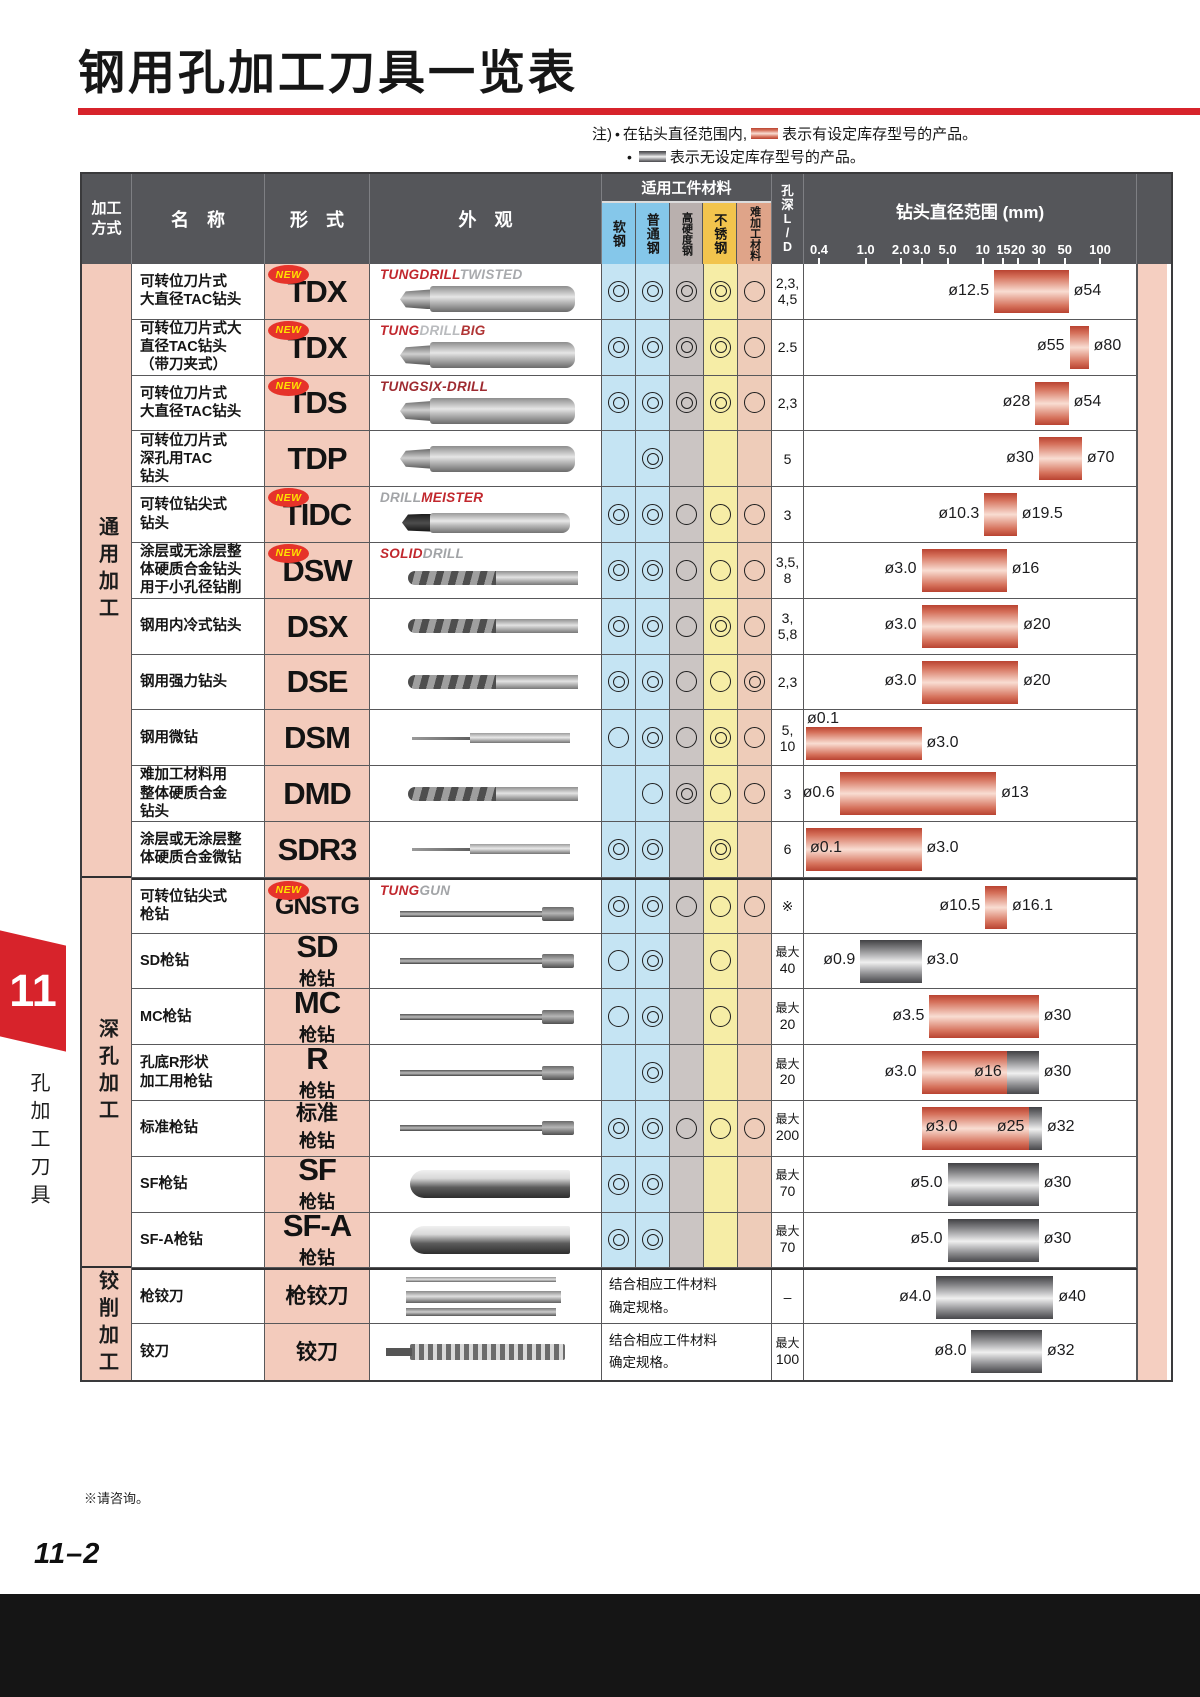  Describe the element at coordinates (784, 133) in the screenshot. I see `legend-line-1: 注) • 在钻头直径范围内, 表示有设定库存型号的产品。` at that location.